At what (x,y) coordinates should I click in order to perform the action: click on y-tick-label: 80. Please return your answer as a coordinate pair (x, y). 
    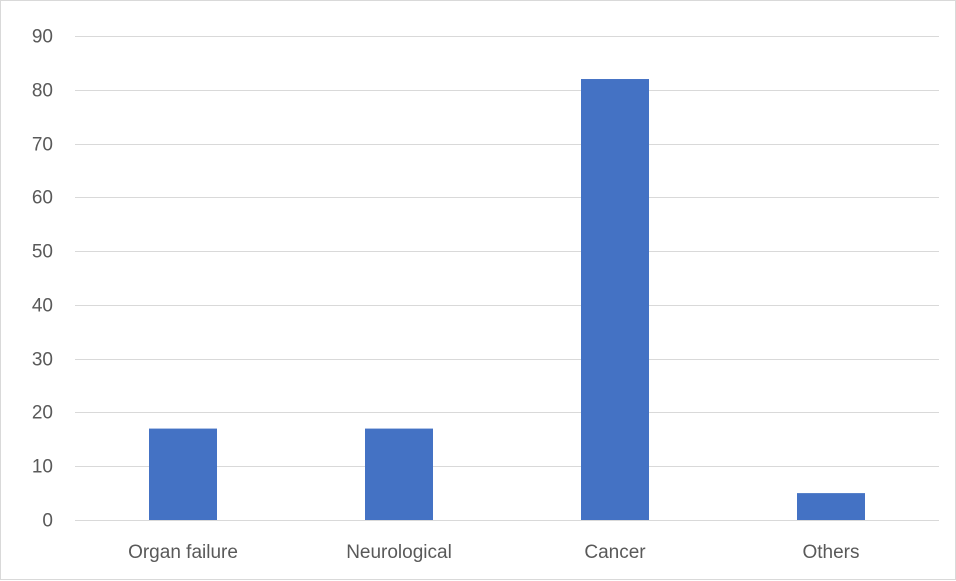
    Looking at the image, I should click on (42, 91).